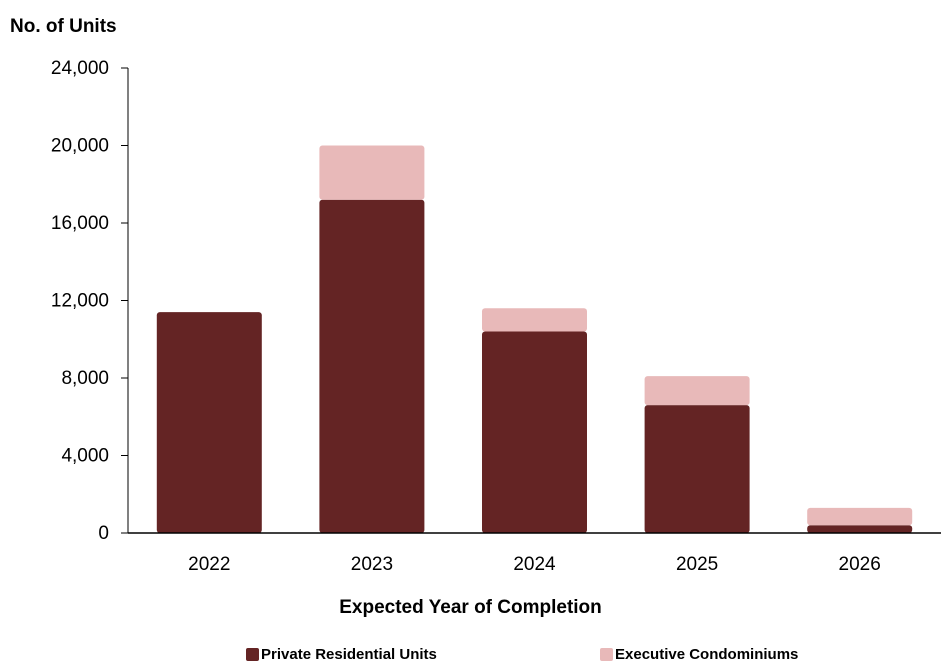 This screenshot has height=666, width=941. What do you see at coordinates (209, 564) in the screenshot?
I see `x-tick-label: 2022` at bounding box center [209, 564].